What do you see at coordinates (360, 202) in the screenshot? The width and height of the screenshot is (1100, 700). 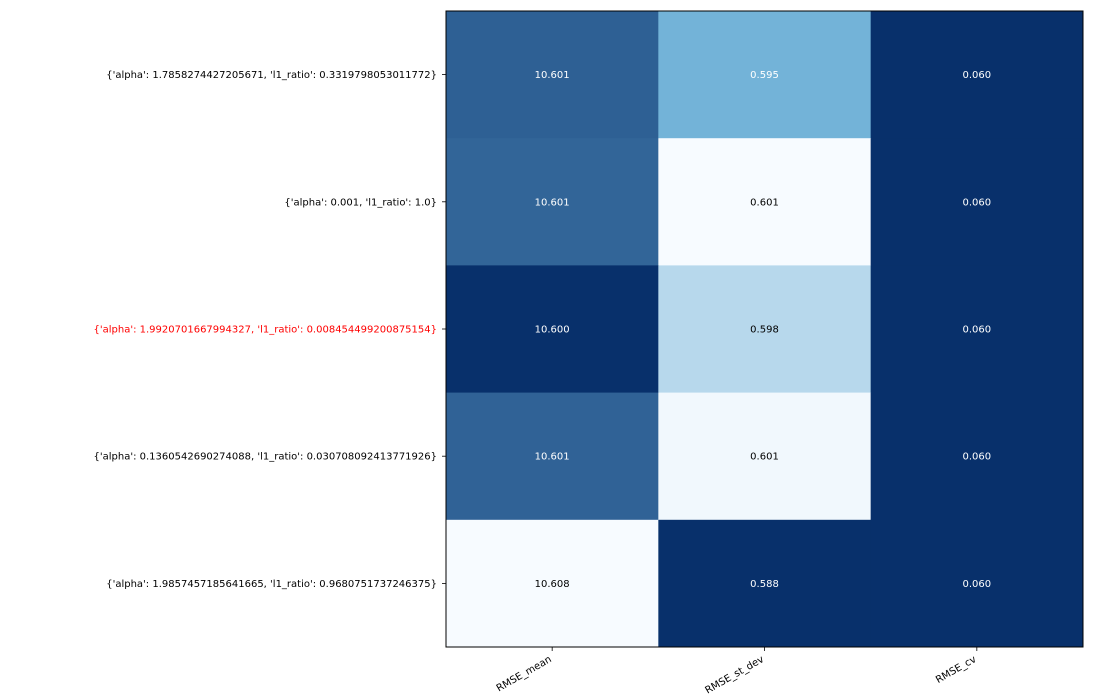 I see `y-tick-label: {'alpha': 0.001, 'l1_ratio': 1.0}` at bounding box center [360, 202].